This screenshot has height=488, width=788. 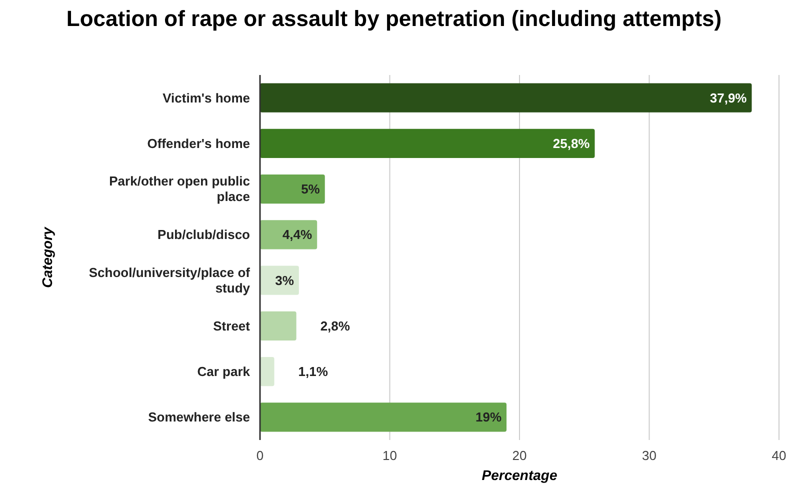 What do you see at coordinates (389, 455) in the screenshot?
I see `x-tick-label: 10` at bounding box center [389, 455].